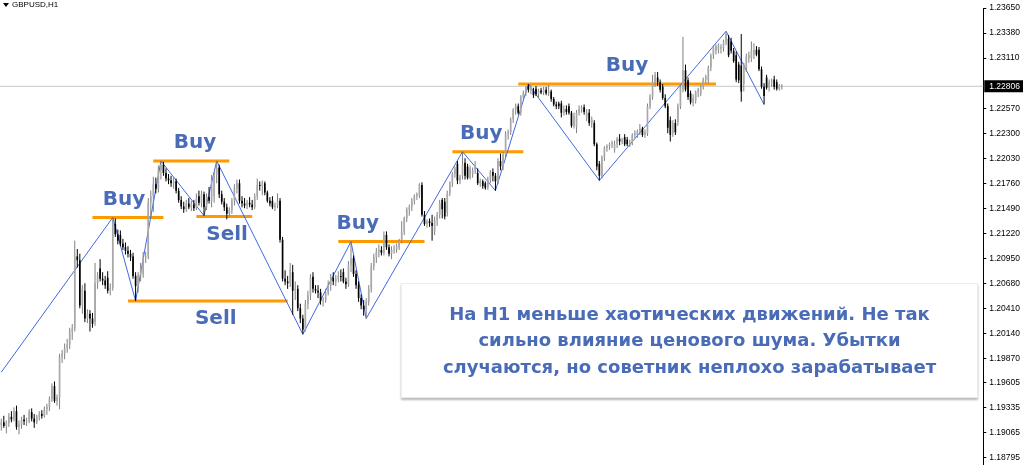 The height and width of the screenshot is (473, 1024). What do you see at coordinates (689, 340) in the screenshot?
I see `annotation: На H1 меньше хаотических движений. Не так сильно влияние ценового шума. Убытки случаются, но советник неплохо зарабатывает` at bounding box center [689, 340].